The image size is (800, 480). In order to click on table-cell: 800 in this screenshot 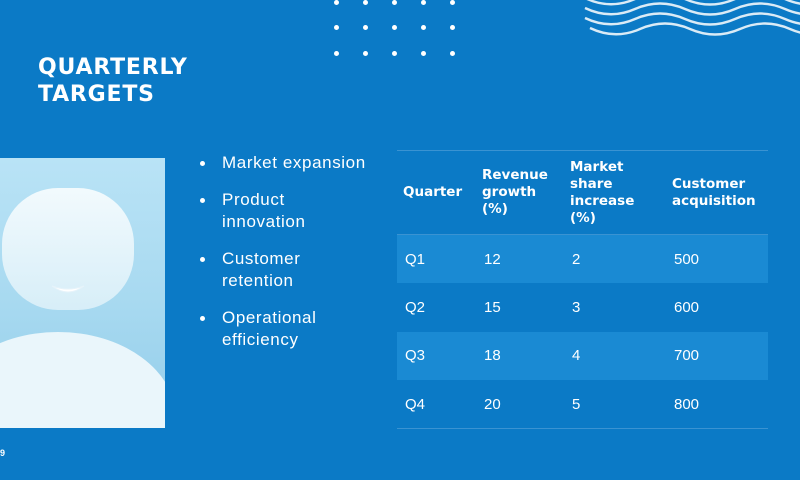, I will do `click(687, 404)`.